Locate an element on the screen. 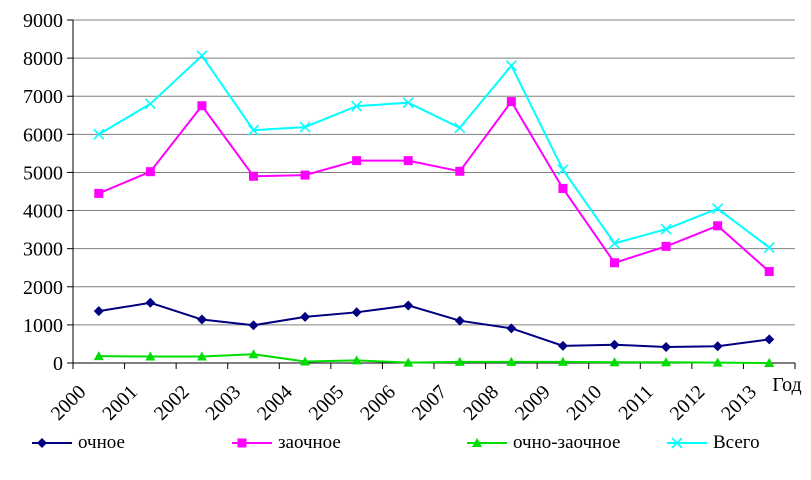 Image resolution: width=811 pixels, height=480 pixels. y-tick-label: 8000 is located at coordinates (43, 59).